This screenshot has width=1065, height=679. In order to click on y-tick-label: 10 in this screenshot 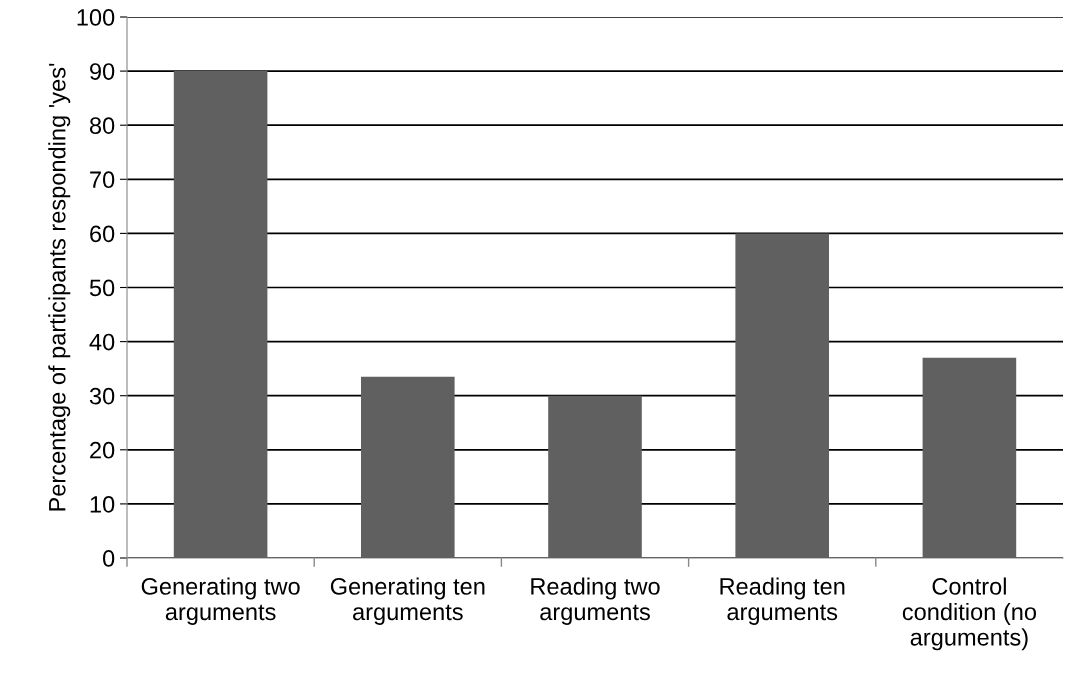, I will do `click(102, 504)`.